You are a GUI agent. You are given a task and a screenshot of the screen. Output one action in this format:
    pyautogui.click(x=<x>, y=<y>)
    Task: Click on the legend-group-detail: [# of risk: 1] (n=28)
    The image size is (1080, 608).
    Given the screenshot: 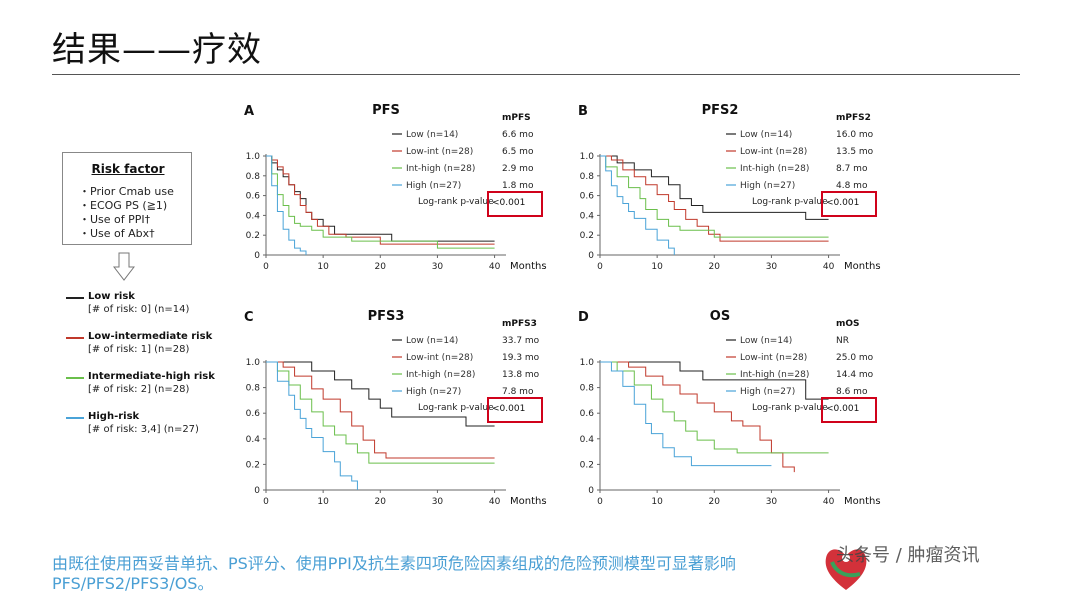 What is the action you would take?
    pyautogui.click(x=139, y=349)
    